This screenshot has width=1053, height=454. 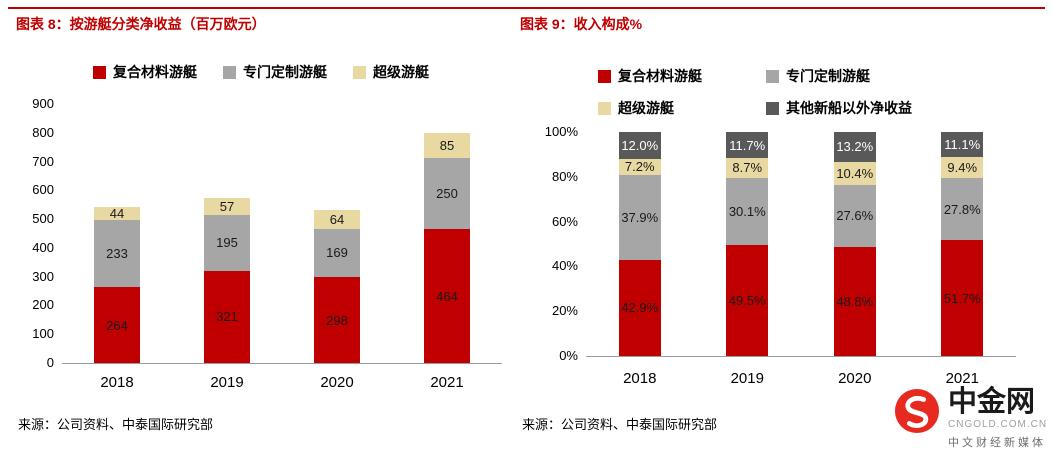 I want to click on y-tick-label: 80%, so click(x=564, y=176).